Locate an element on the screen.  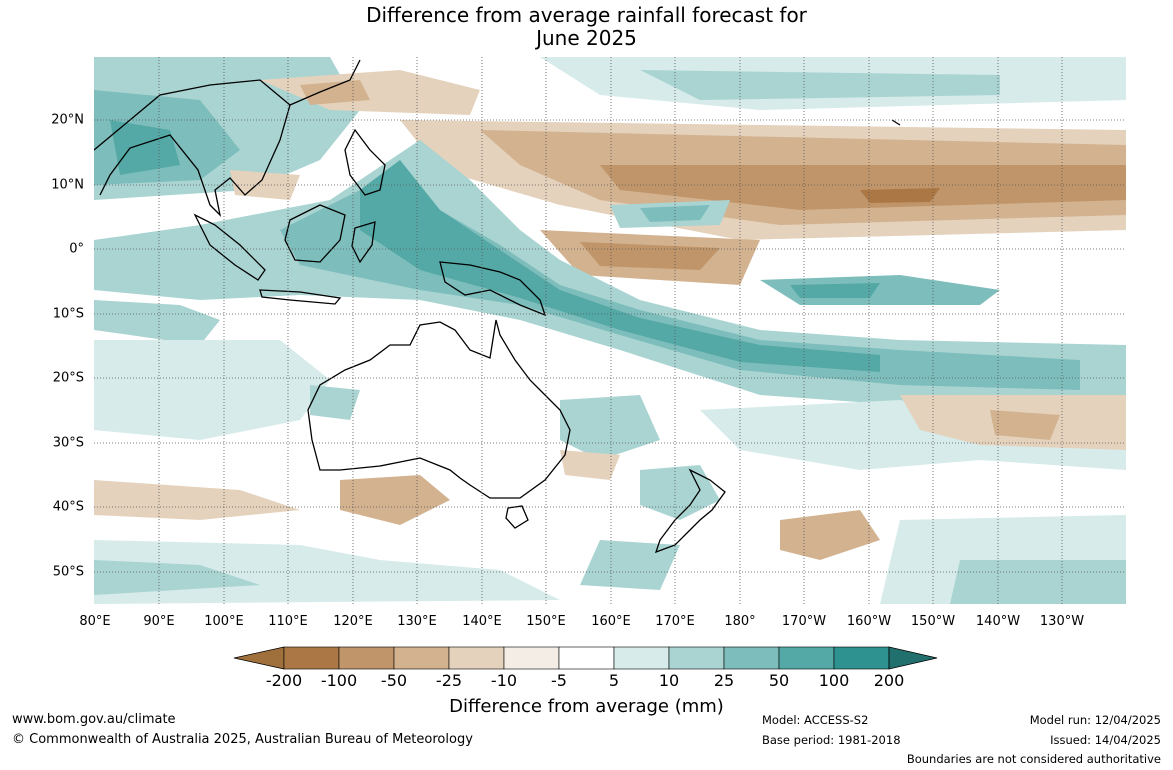
lon-label: 150°W is located at coordinates (933, 621).